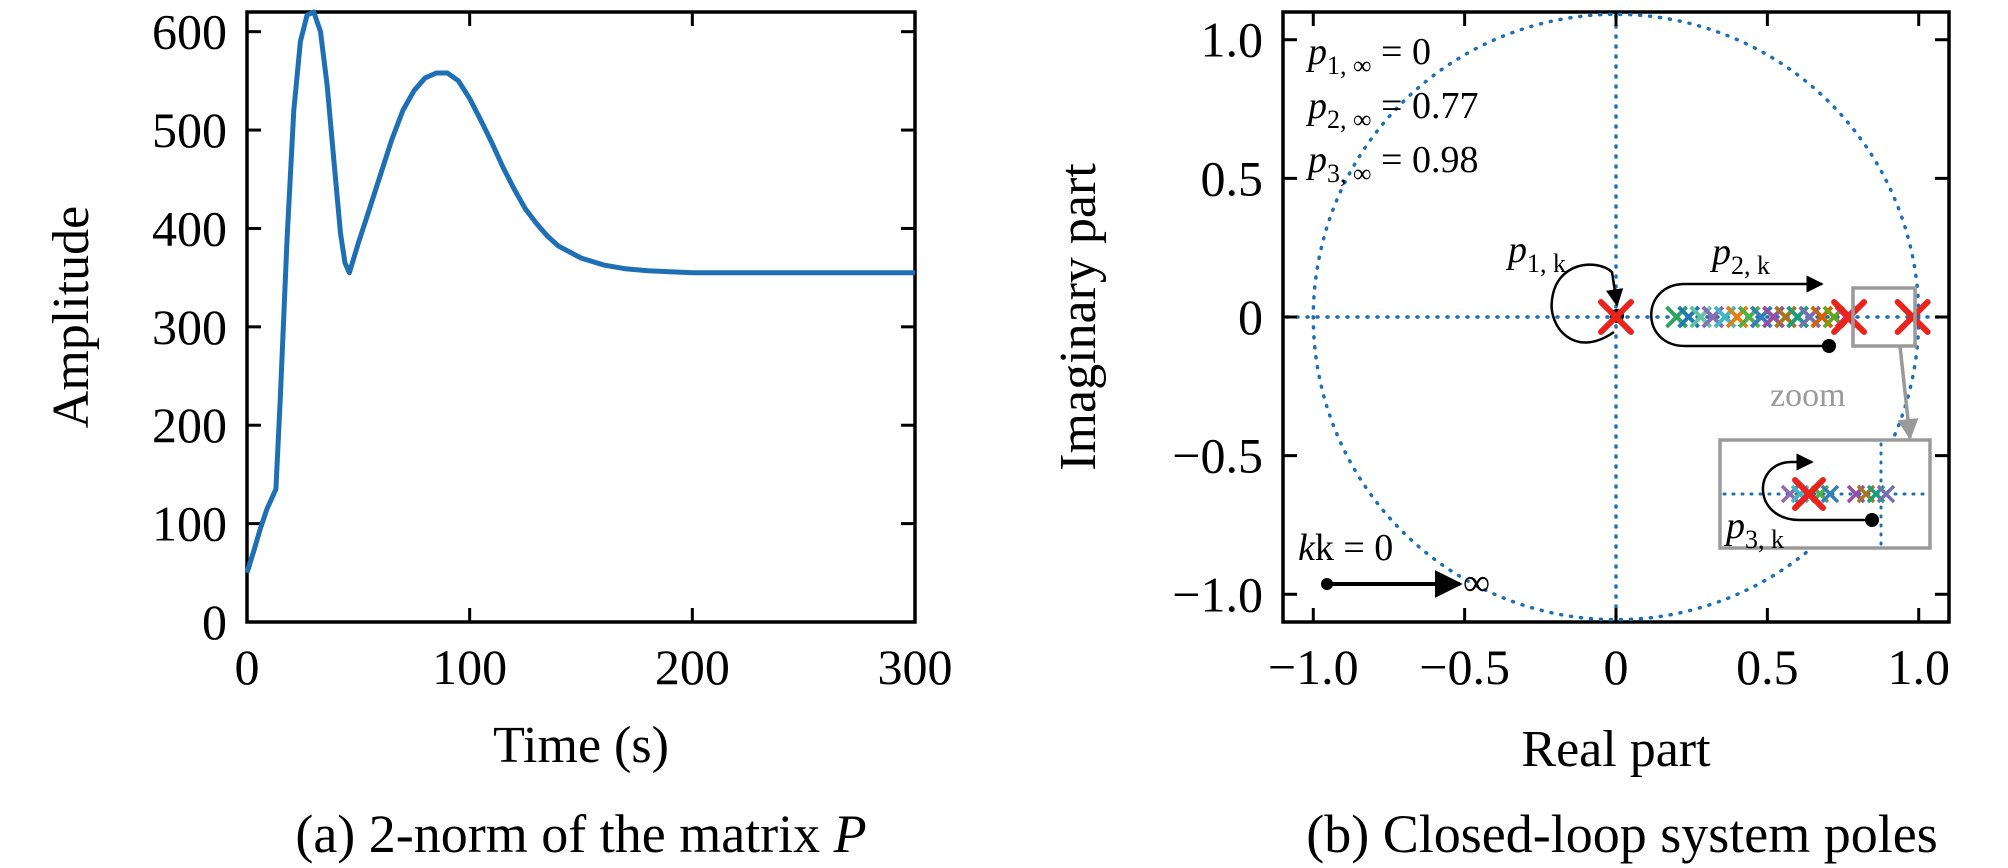 The height and width of the screenshot is (868, 2008). What do you see at coordinates (1313, 667) in the screenshot?
I see `x-tick-label: −1.0` at bounding box center [1313, 667].